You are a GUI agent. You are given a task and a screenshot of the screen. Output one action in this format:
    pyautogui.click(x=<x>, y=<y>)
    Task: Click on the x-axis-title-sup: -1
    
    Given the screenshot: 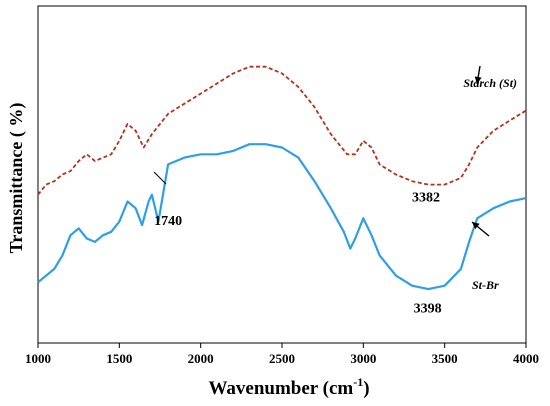 What is the action you would take?
    pyautogui.click(x=358, y=382)
    